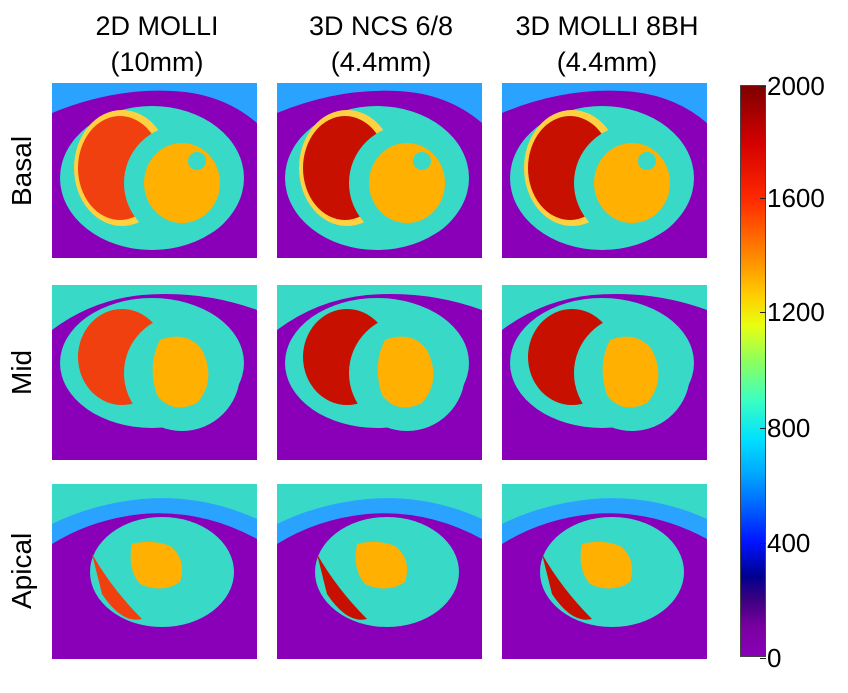  Describe the element at coordinates (604, 170) in the screenshot. I see `t1-map-basal-3d-molli-8bh` at that location.